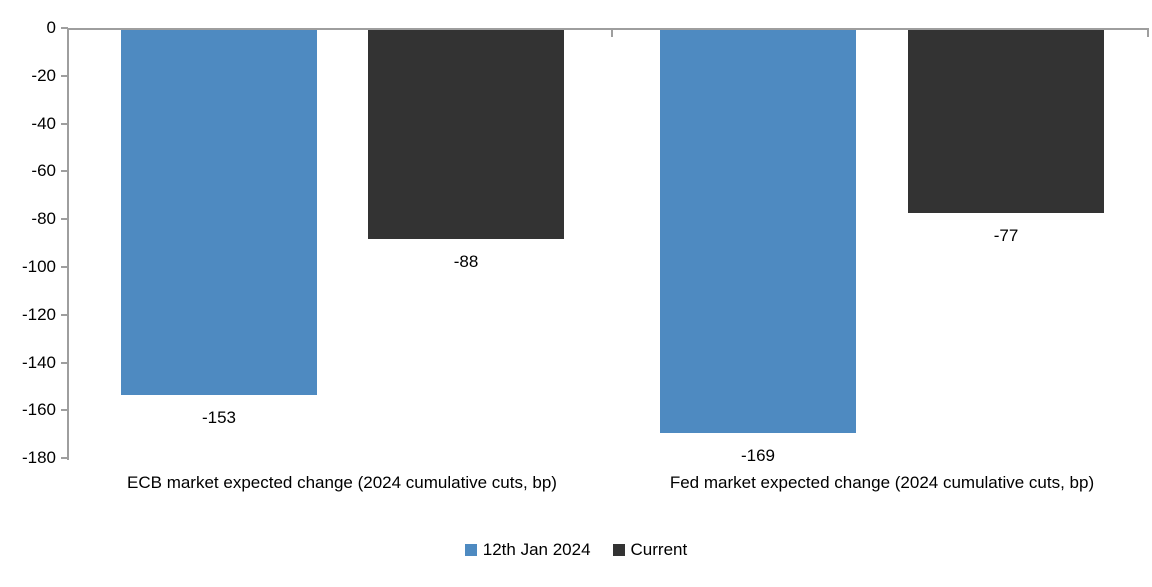 The height and width of the screenshot is (587, 1152). Describe the element at coordinates (51, 27) in the screenshot. I see `y-tick-label: 0` at that location.